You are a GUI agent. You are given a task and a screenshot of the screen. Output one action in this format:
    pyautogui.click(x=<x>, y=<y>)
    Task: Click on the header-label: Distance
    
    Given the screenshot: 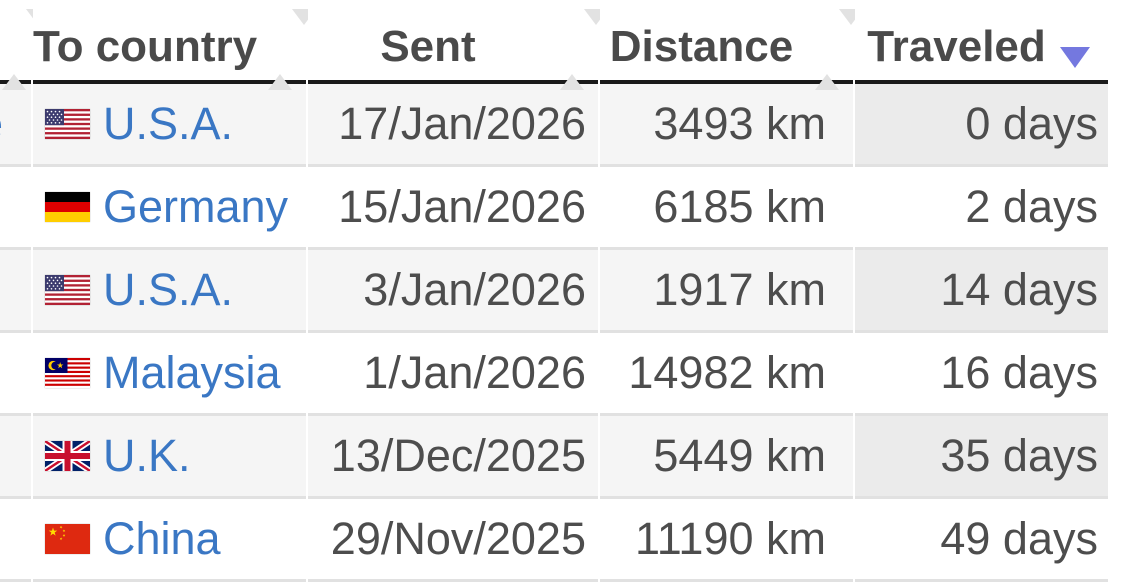 What is the action you would take?
    pyautogui.click(x=701, y=46)
    